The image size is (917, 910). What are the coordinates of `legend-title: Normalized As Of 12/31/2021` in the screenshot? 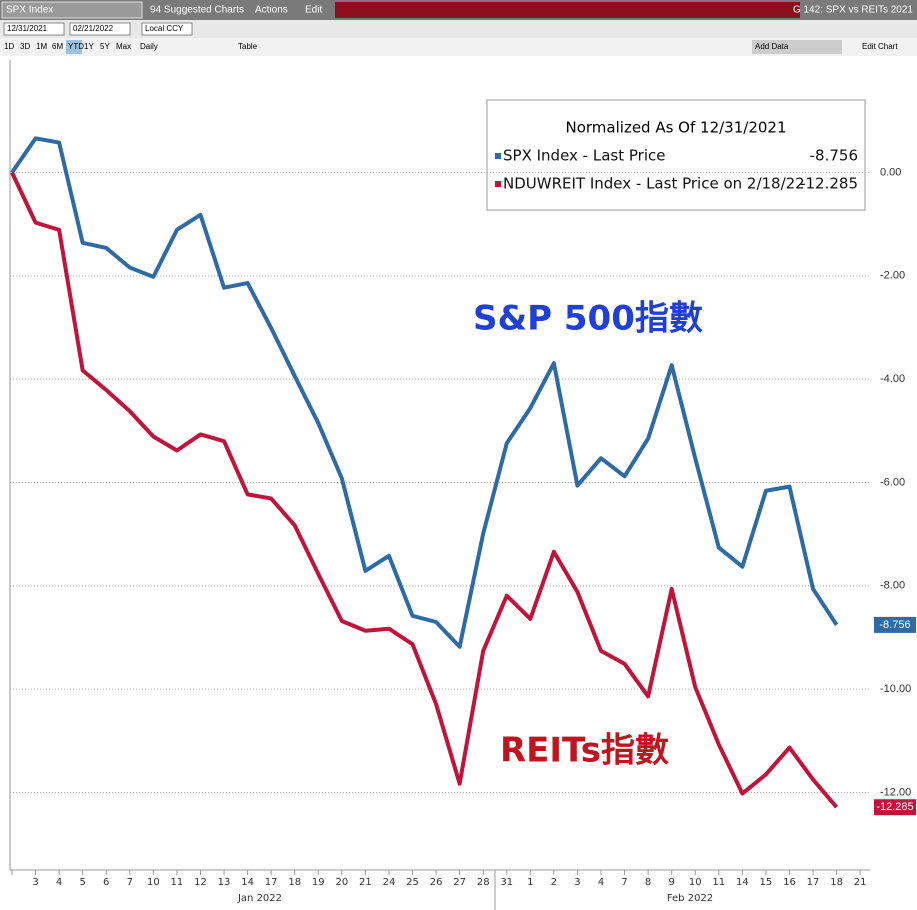 It's located at (676, 128).